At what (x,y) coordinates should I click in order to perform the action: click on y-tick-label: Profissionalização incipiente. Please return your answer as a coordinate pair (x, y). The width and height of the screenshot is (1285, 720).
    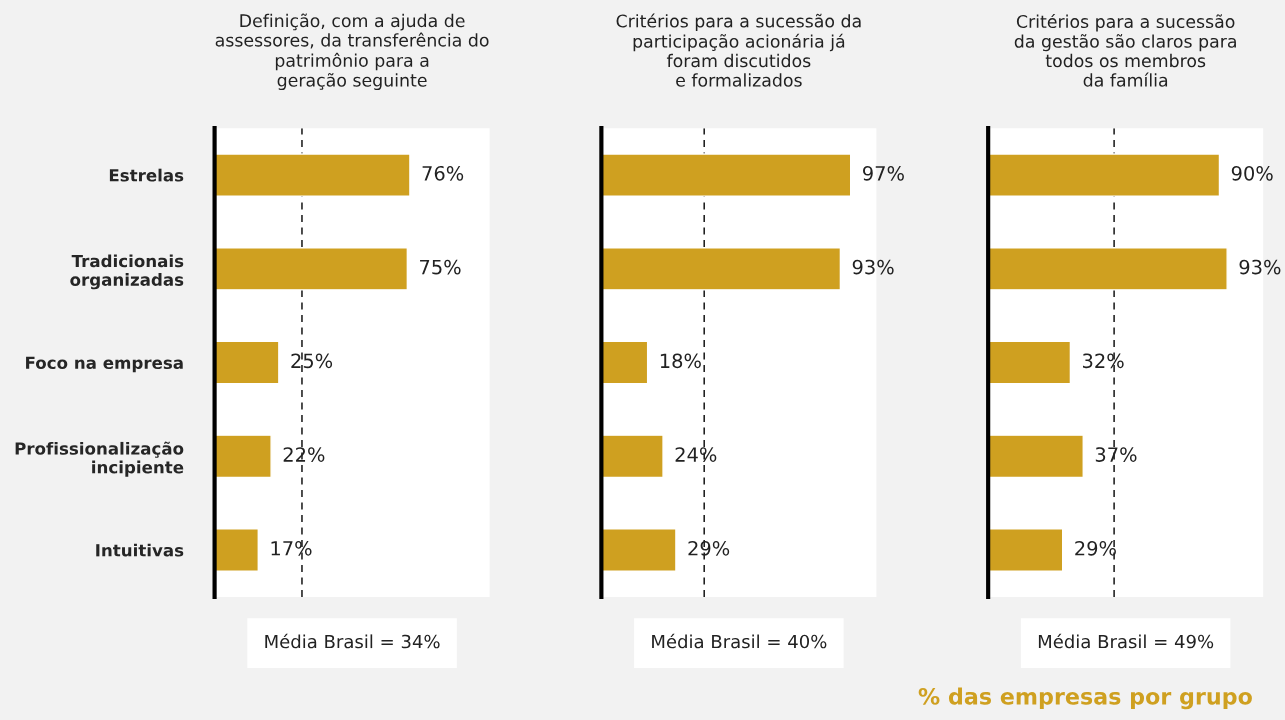
    Looking at the image, I should click on (99, 459).